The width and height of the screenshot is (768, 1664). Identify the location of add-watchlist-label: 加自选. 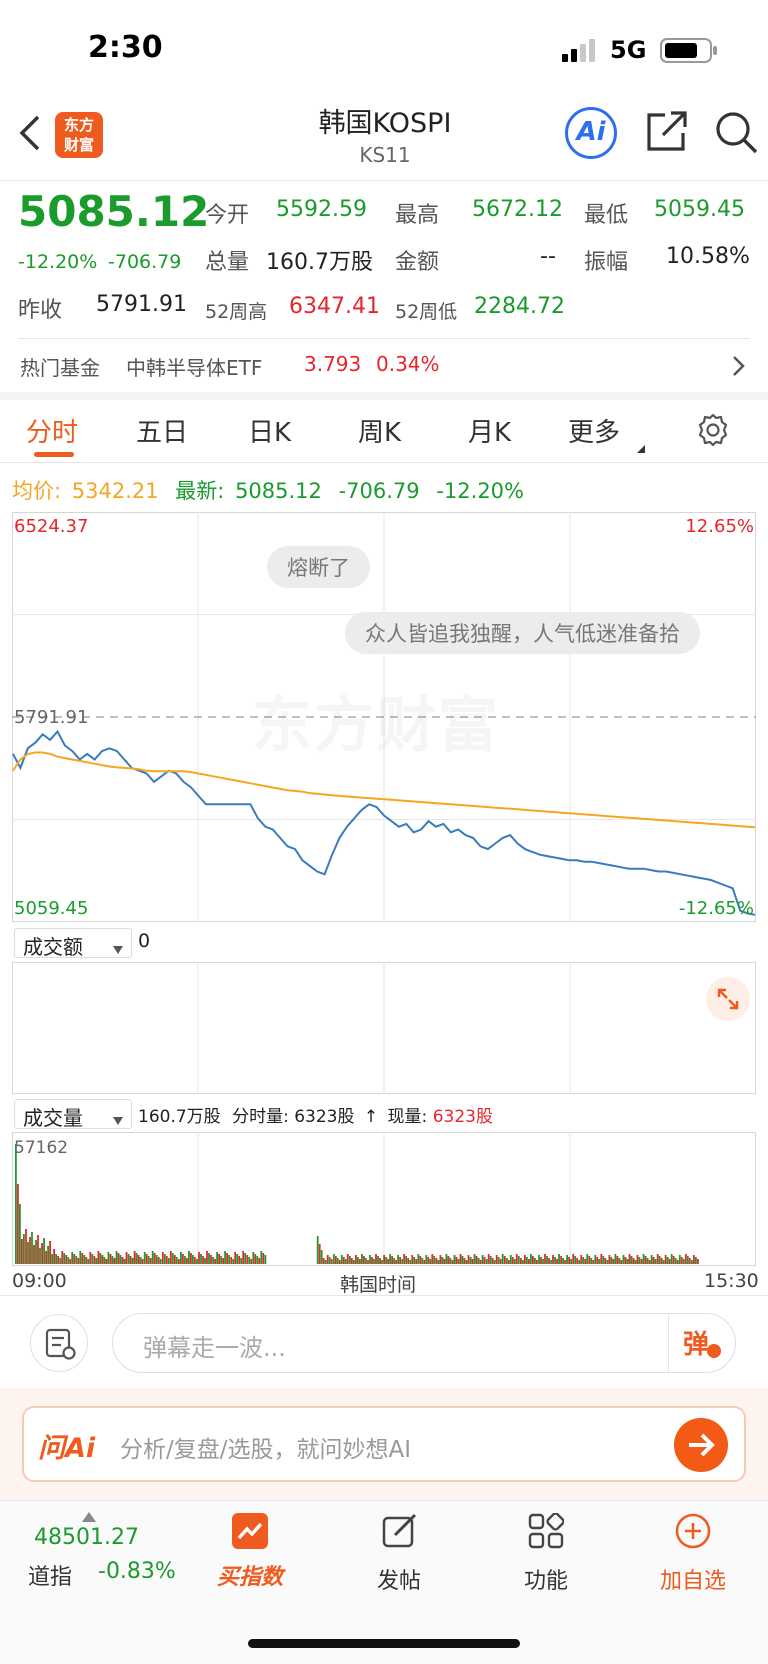
(692, 1581).